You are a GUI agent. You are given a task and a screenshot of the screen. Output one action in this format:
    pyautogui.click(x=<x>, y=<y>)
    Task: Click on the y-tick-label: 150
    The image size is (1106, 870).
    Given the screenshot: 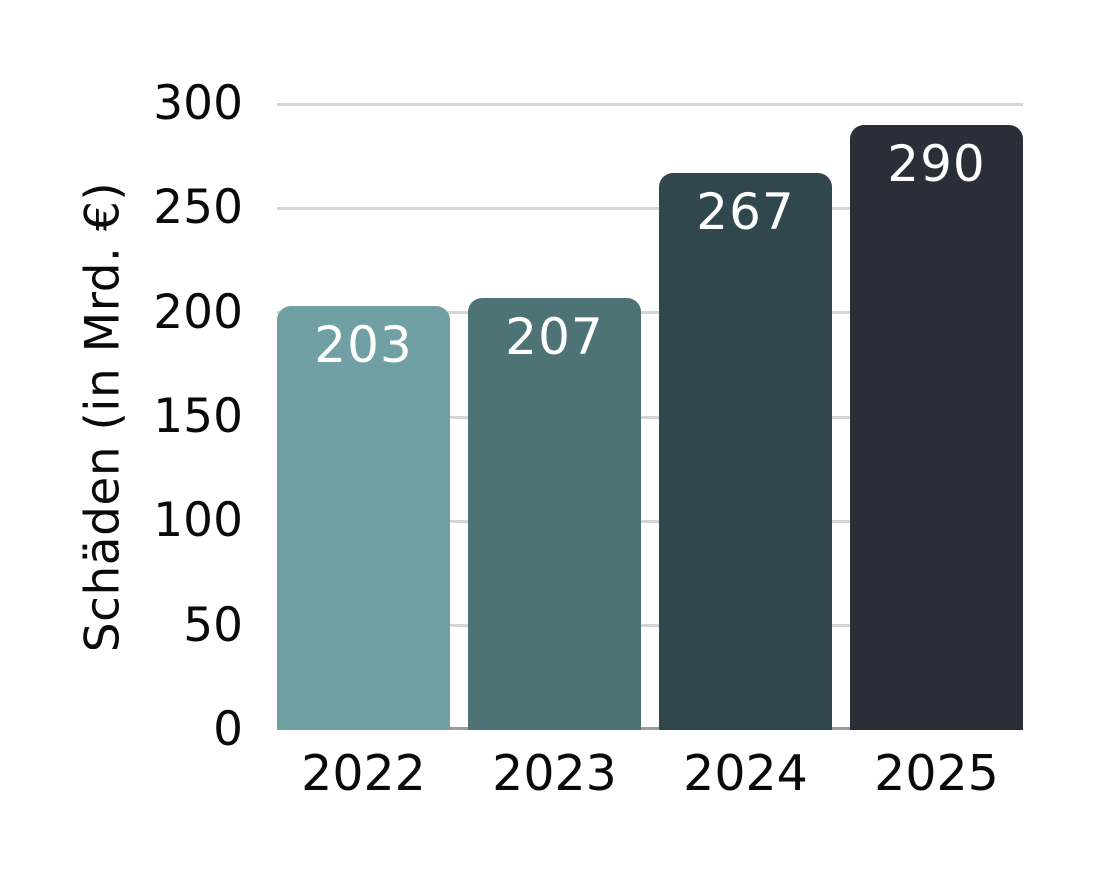 What is the action you would take?
    pyautogui.click(x=198, y=416)
    